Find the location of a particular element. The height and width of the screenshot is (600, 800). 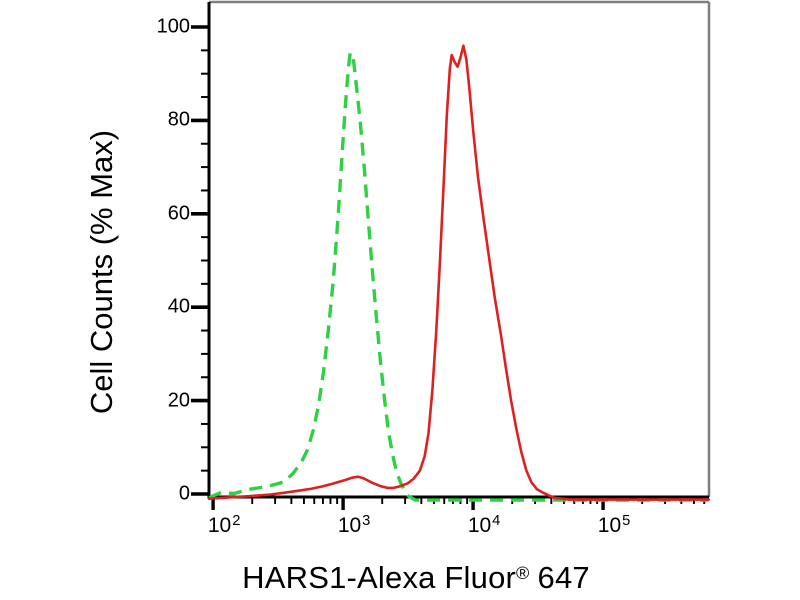

y-axis-tick-labels: 0 20 40 60 80 100 is located at coordinates (169, 300).